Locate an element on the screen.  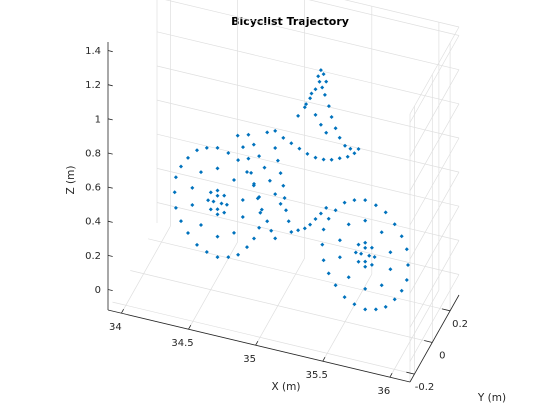
x-tick-label: 35.5 is located at coordinates (317, 375).